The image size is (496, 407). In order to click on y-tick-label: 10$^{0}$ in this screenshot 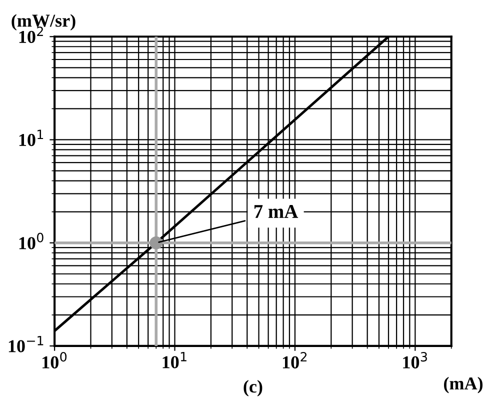, I will do `click(31, 241)`.